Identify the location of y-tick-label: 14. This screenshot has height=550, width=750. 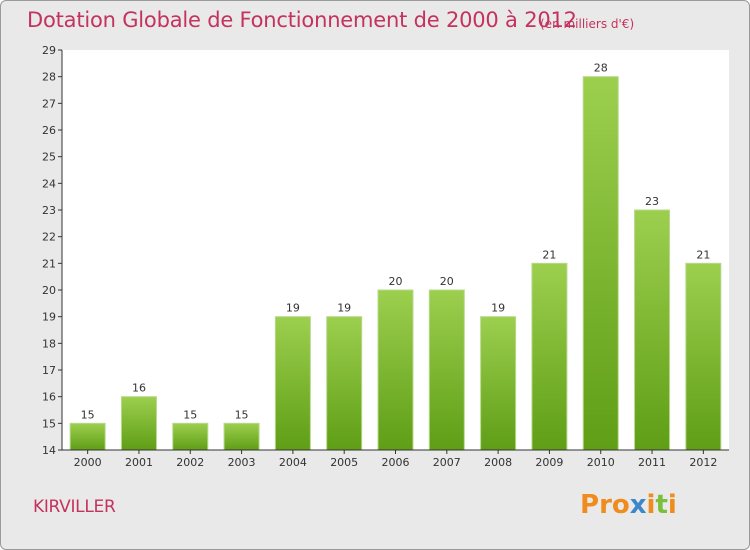
(49, 450).